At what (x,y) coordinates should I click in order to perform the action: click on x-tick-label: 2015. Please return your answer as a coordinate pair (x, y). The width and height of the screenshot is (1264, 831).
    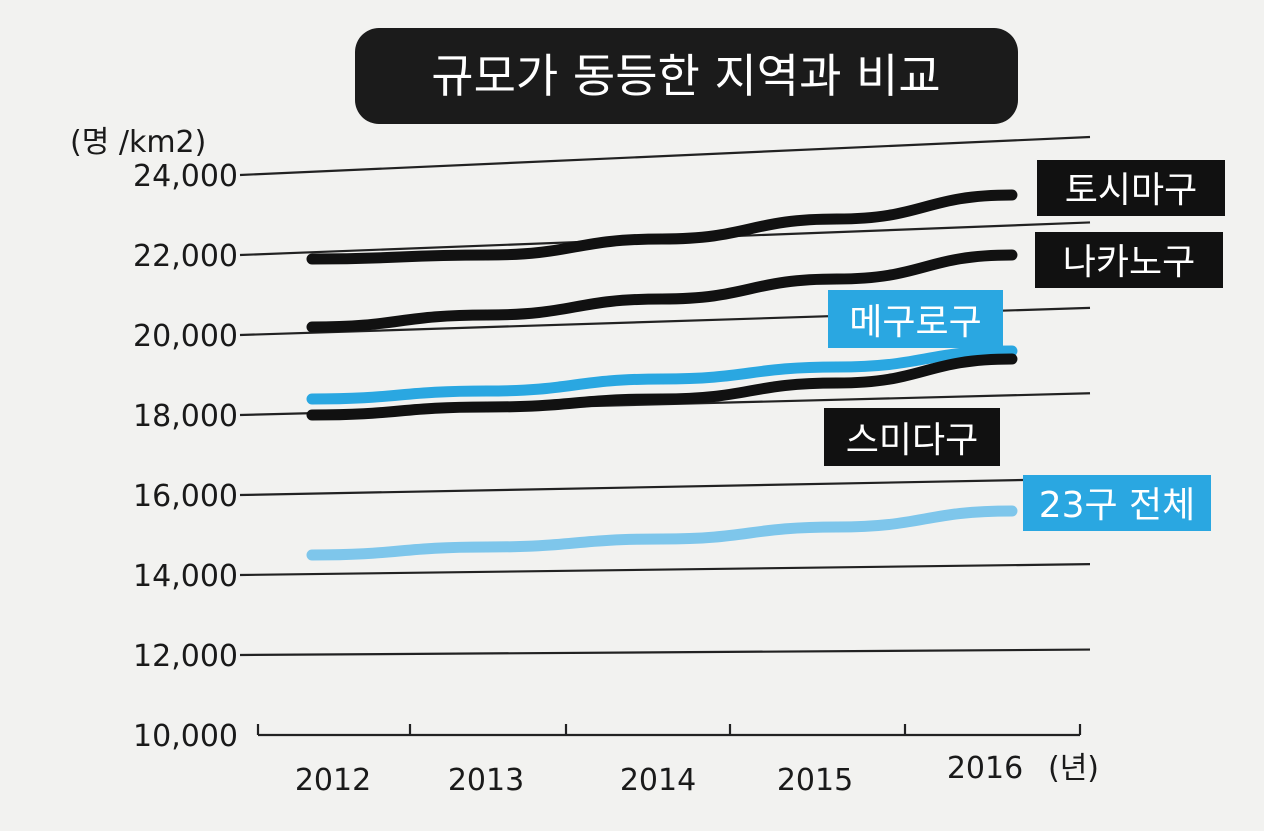
    Looking at the image, I should click on (815, 780).